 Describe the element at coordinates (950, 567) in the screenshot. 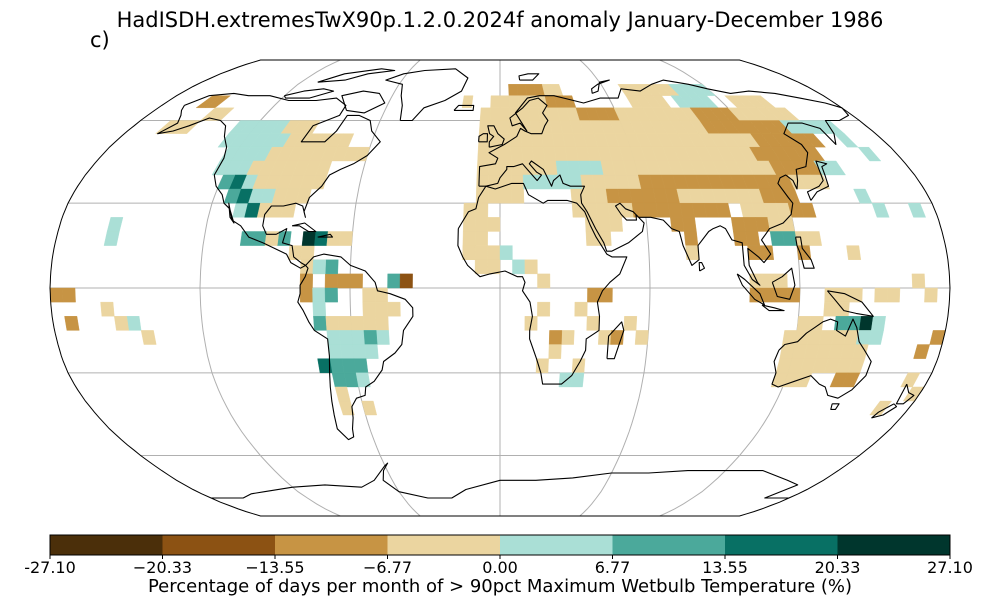

I see `colorbar-tick-label: 27.10` at that location.